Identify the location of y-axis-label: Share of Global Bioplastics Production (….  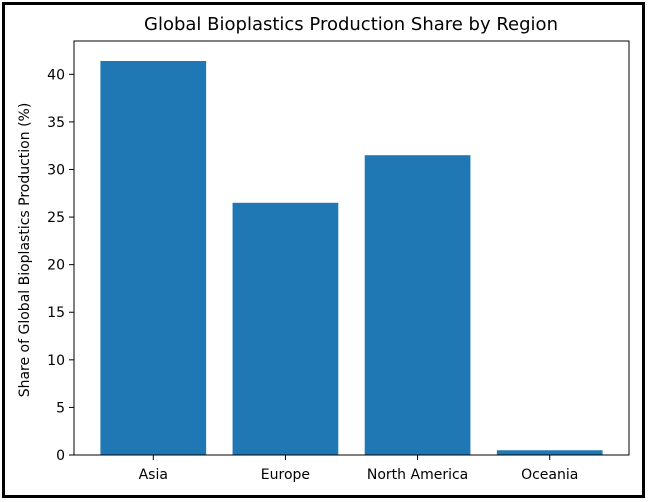
(25, 250).